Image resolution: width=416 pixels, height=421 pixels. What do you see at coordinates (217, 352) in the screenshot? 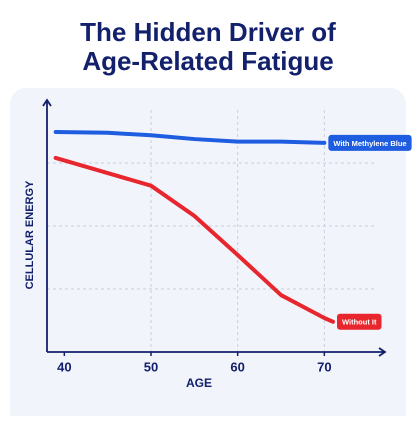
I see `x-axis` at bounding box center [217, 352].